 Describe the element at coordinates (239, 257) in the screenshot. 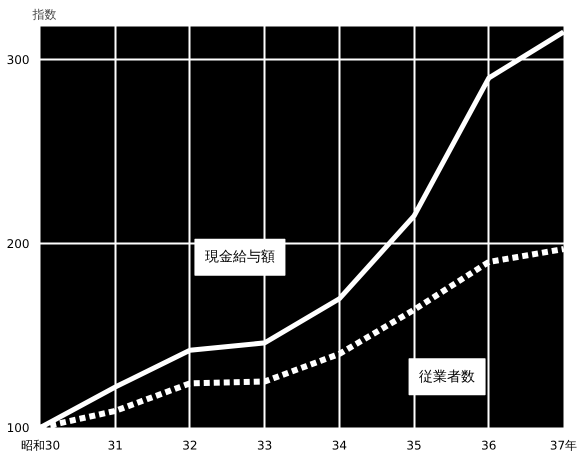

I see `text: 現金給与額` at that location.